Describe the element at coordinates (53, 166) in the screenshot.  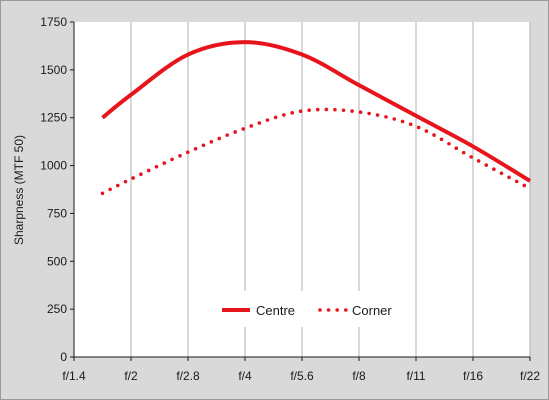
I see `y-tick-label: 1000` at that location.